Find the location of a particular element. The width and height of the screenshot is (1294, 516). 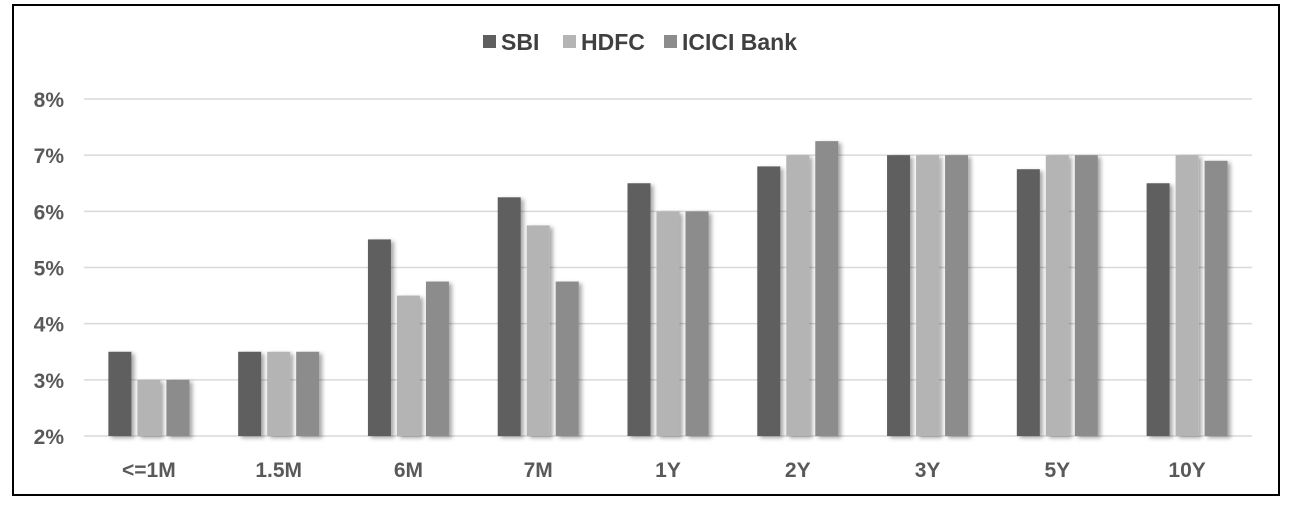

x-tick-label: 7M is located at coordinates (538, 470).